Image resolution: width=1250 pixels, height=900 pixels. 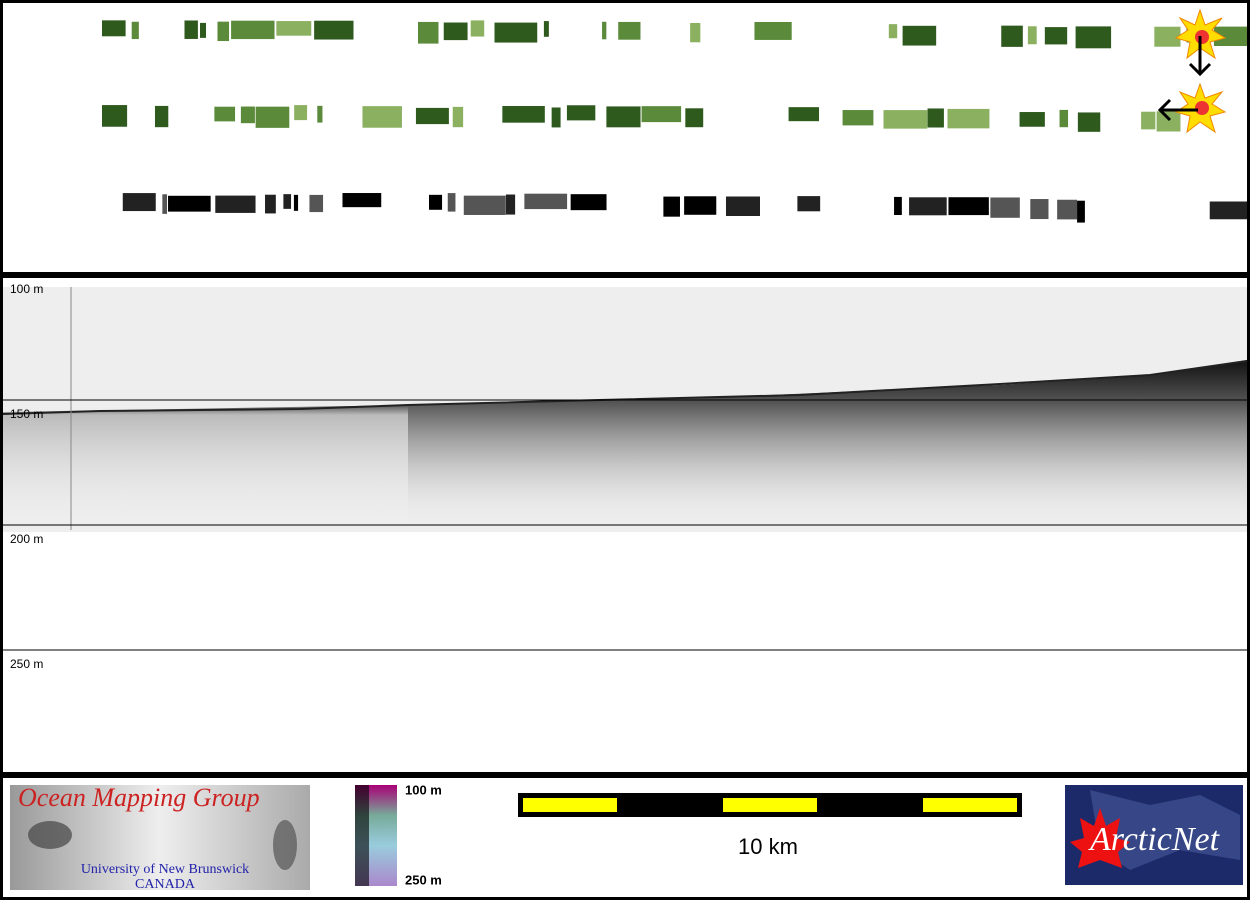 I want to click on map-shape, so click(x=1165, y=830).